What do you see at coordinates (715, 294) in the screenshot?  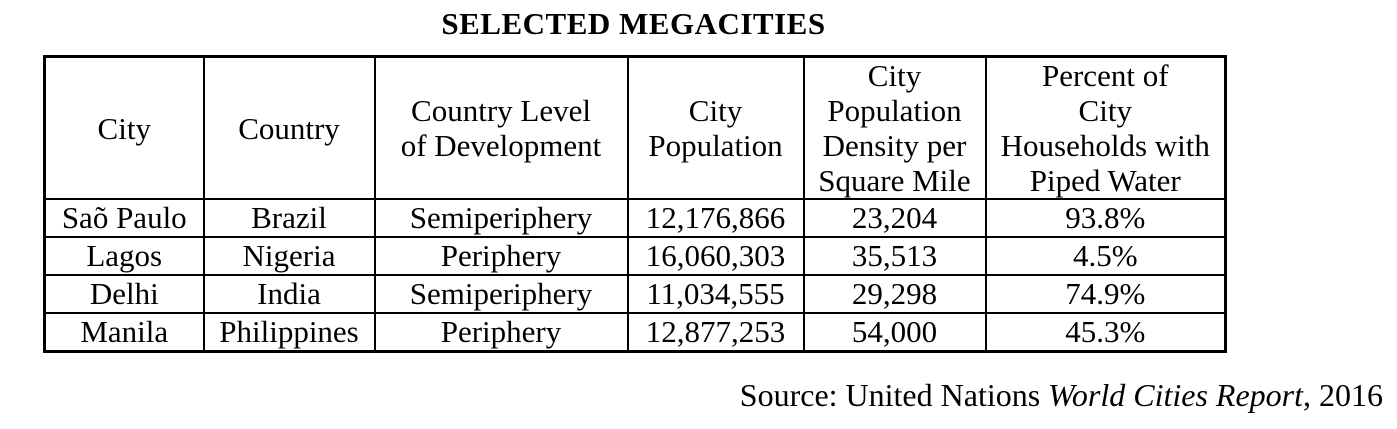 I see `cell-population: 11,034,555` at bounding box center [715, 294].